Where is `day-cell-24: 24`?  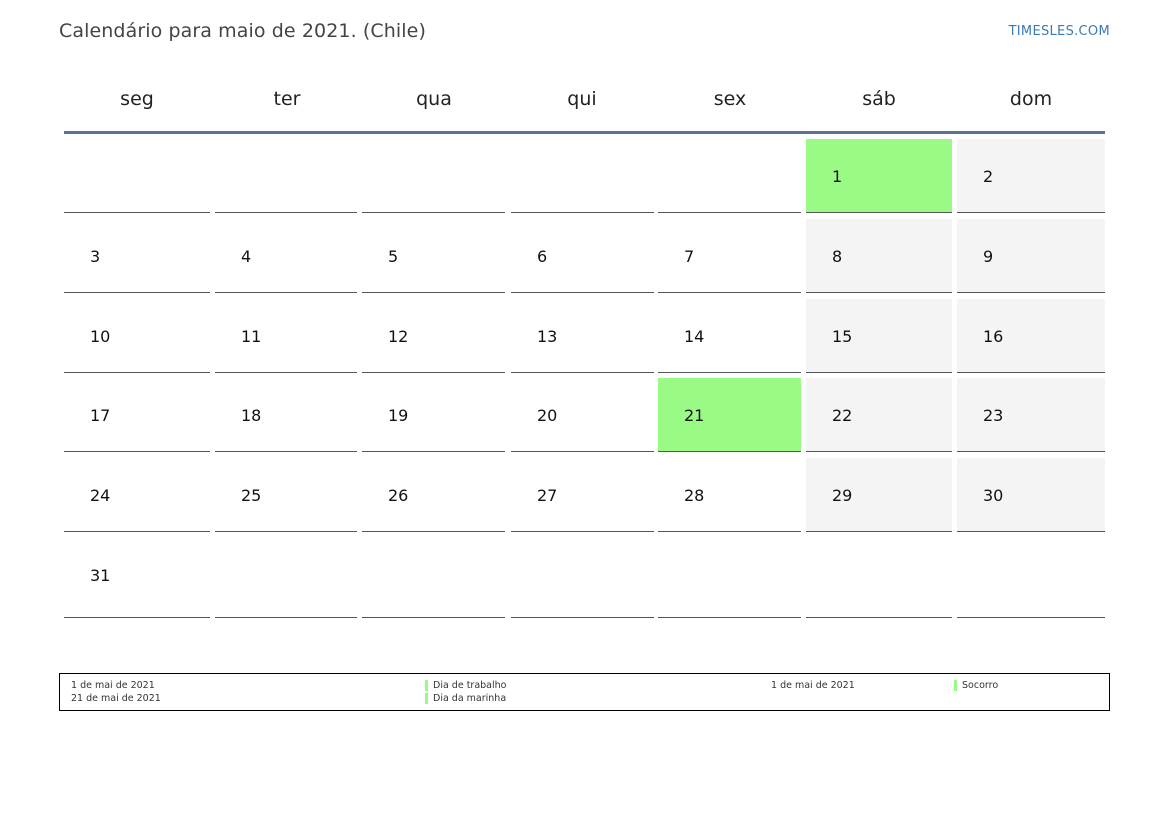 day-cell-24: 24 is located at coordinates (137, 495).